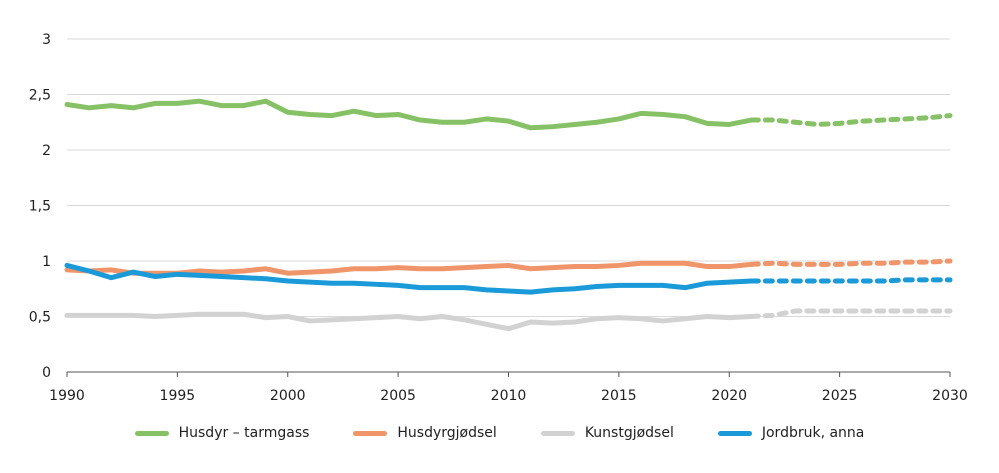 The width and height of the screenshot is (999, 473). I want to click on y-tick-label: 1, so click(46, 262).